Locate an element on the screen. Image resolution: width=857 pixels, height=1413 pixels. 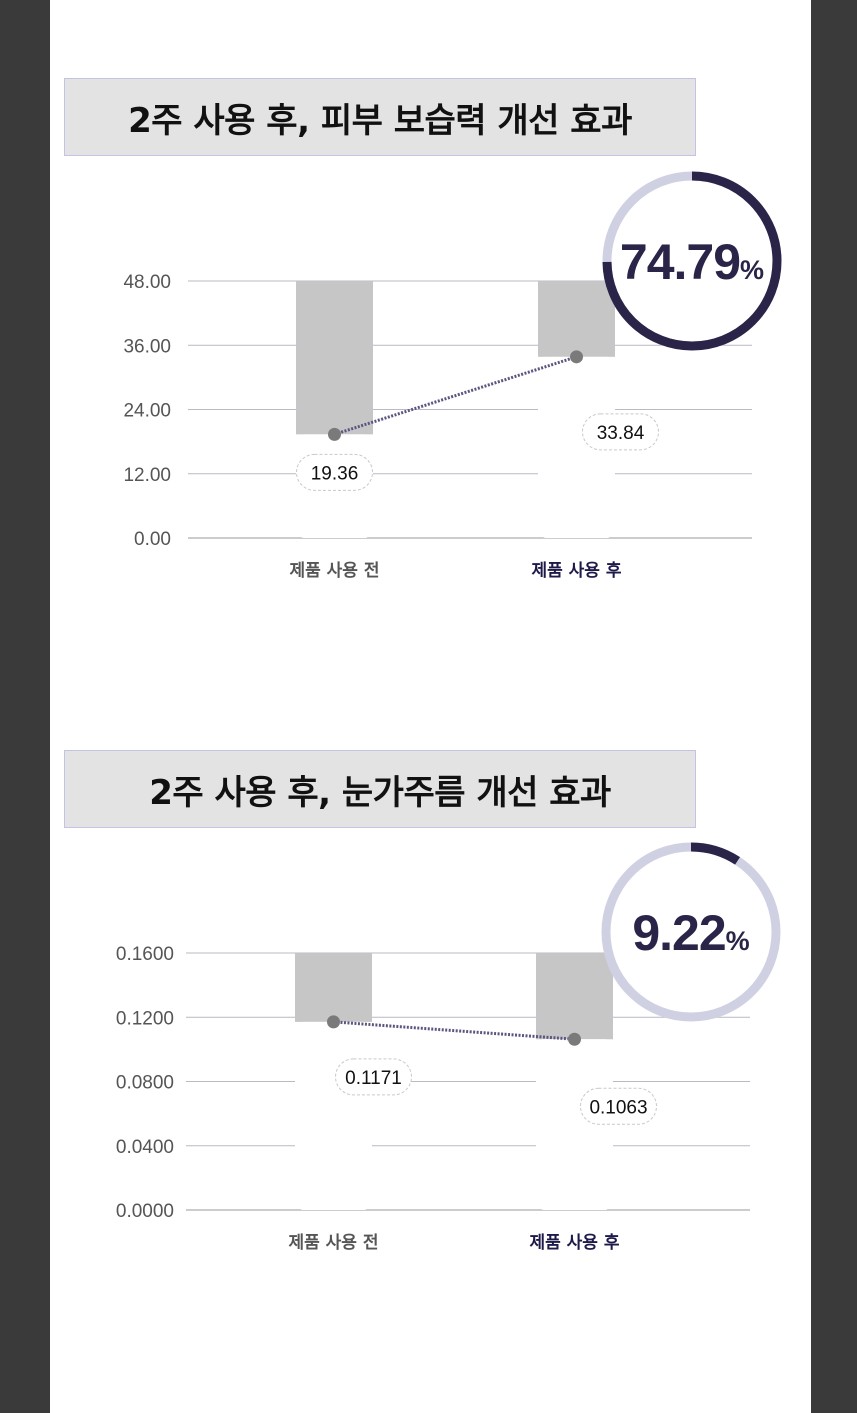
y-tick-label: 0.1200 is located at coordinates (145, 1018).